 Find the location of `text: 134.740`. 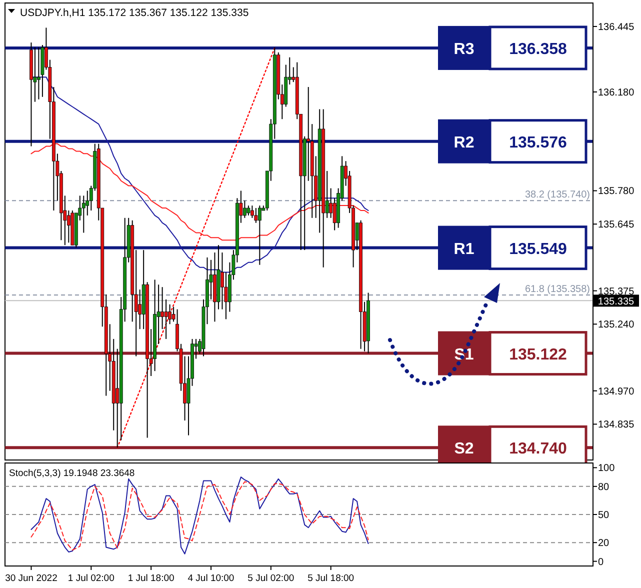

text: 134.740 is located at coordinates (538, 449).